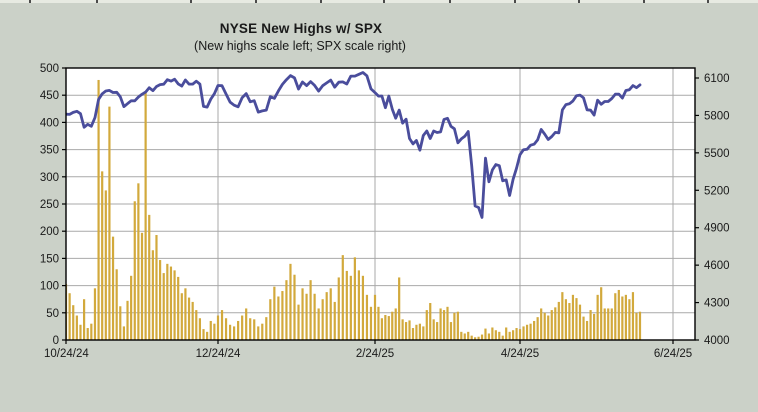 The image size is (758, 412). I want to click on chart-title: NYSE New Highs w/ SPX, so click(301, 28).